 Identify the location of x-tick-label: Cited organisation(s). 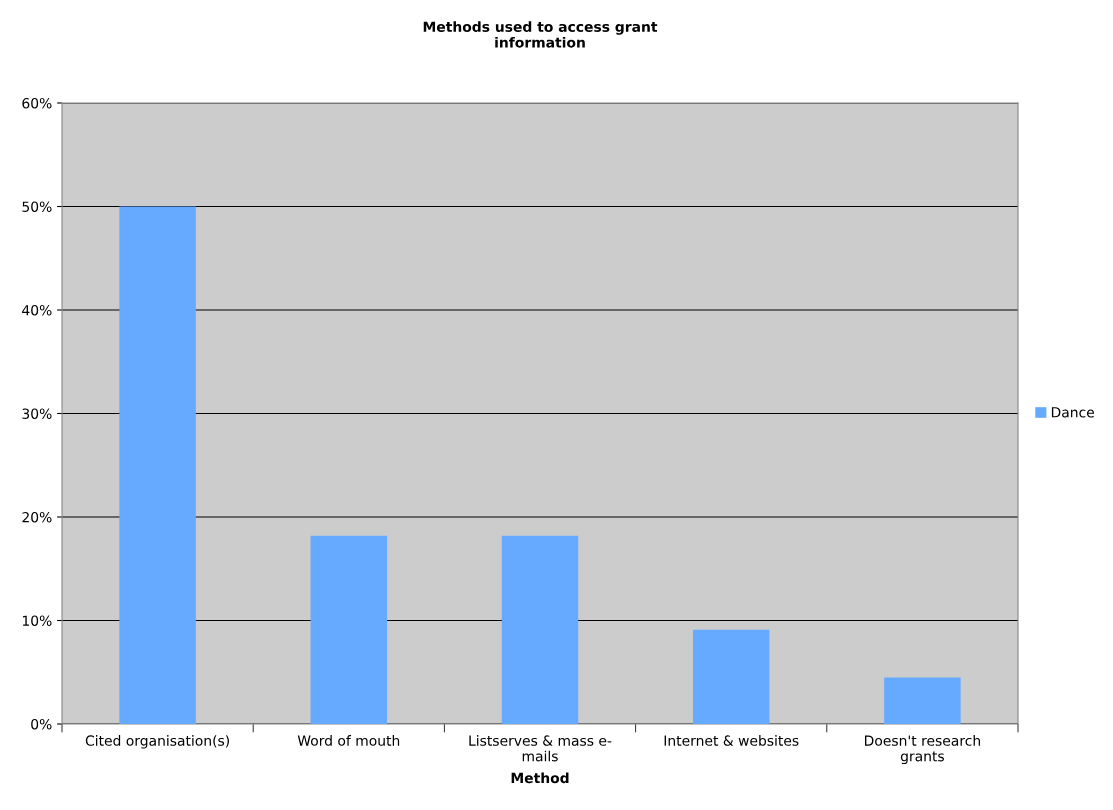
(157, 742).